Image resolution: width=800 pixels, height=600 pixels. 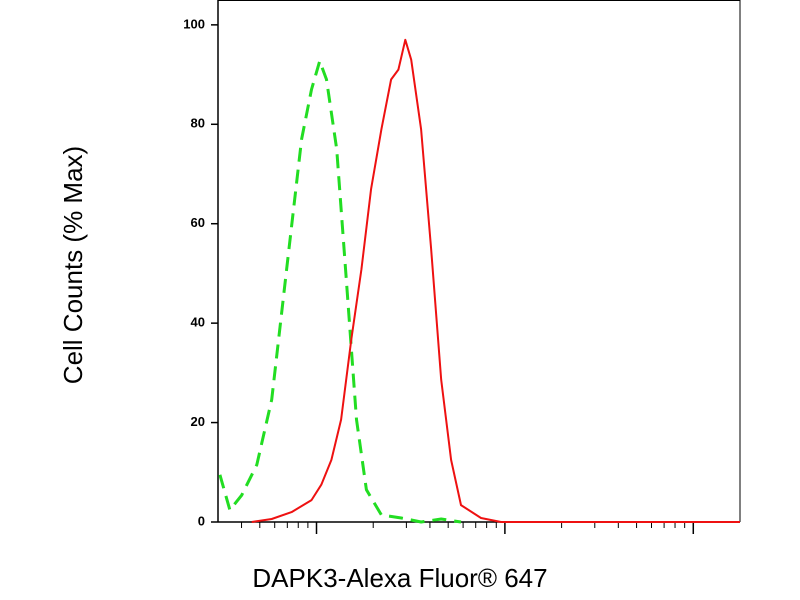 I want to click on y-tick-label: 60, so click(x=198, y=222).